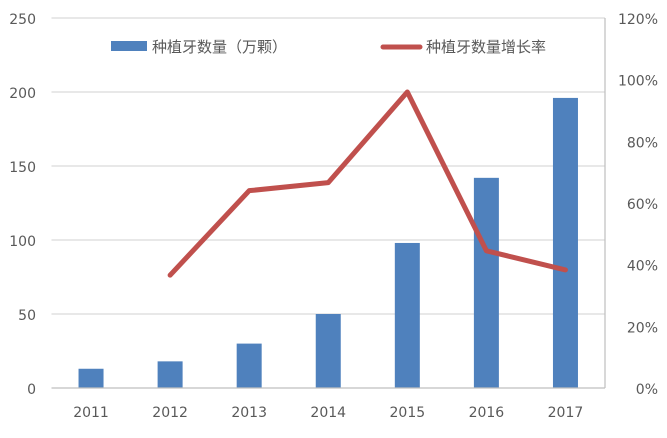 The height and width of the screenshot is (438, 667). What do you see at coordinates (642, 205) in the screenshot?
I see `right-tick-label: 60%` at bounding box center [642, 205].